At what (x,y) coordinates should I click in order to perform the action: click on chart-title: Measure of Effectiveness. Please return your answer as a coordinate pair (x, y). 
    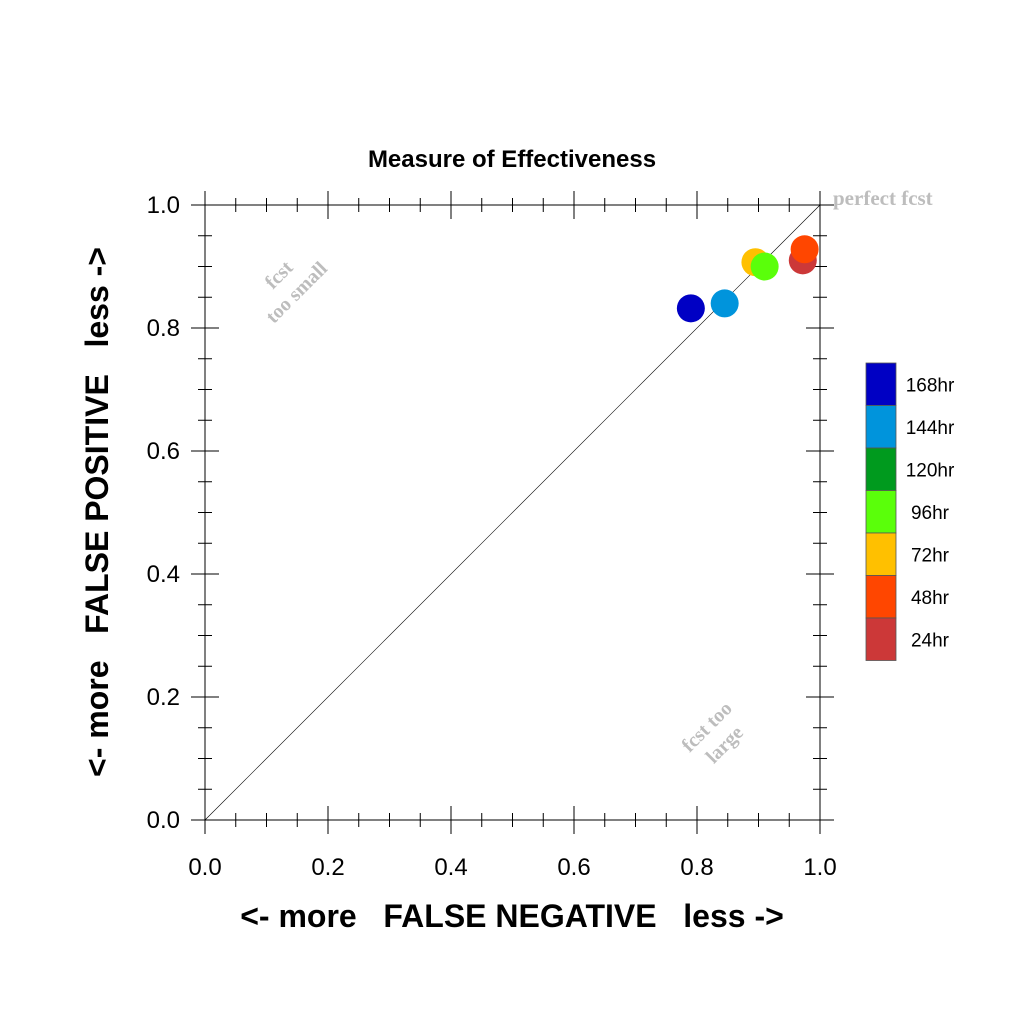
    Looking at the image, I should click on (512, 159).